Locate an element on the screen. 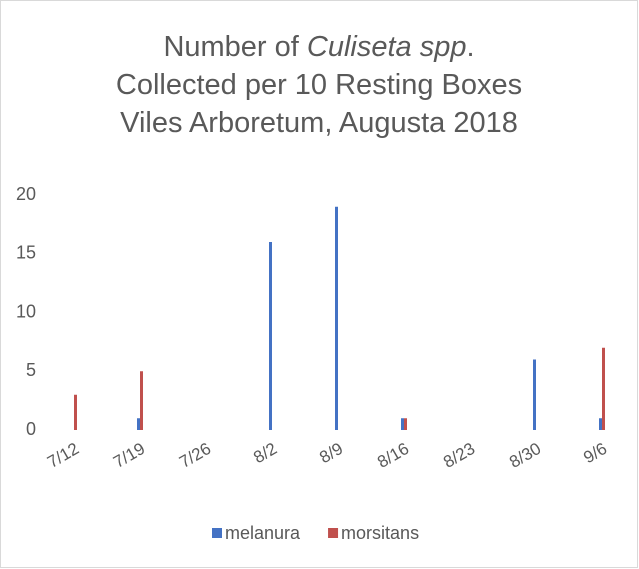 This screenshot has width=639, height=569. title-run: Collected per 10 Resting Boxes is located at coordinates (319, 85).